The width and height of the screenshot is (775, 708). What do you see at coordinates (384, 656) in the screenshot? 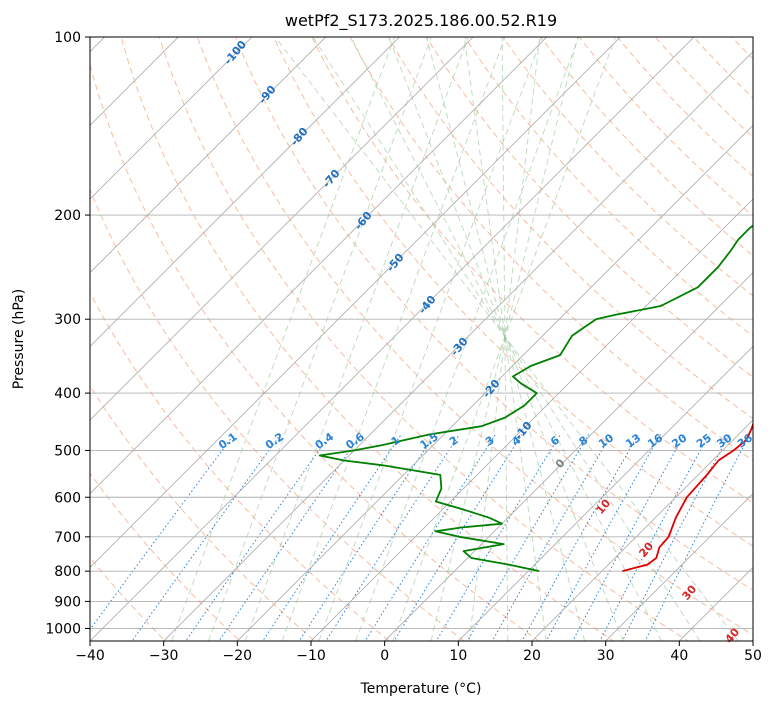
I see `x-tick-label: 0` at bounding box center [384, 656].